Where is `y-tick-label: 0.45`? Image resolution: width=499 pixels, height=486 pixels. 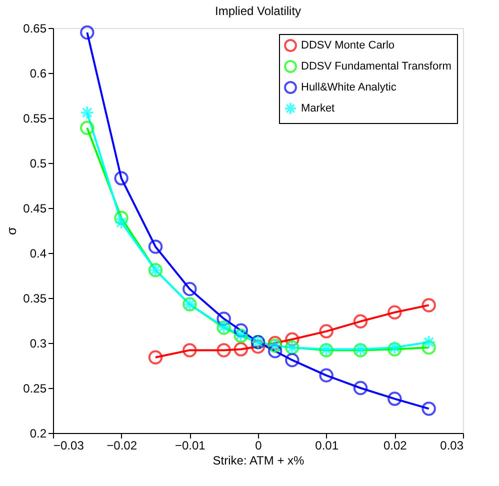 y-tick-label: 0.45 is located at coordinates (35, 209).